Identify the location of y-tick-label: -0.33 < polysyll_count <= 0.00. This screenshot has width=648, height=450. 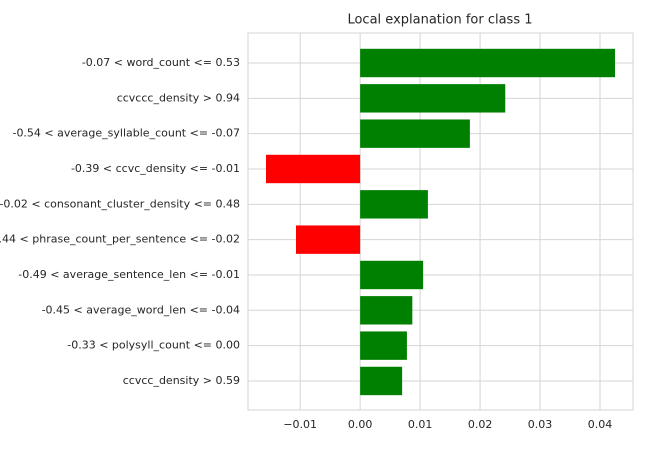
(153, 345).